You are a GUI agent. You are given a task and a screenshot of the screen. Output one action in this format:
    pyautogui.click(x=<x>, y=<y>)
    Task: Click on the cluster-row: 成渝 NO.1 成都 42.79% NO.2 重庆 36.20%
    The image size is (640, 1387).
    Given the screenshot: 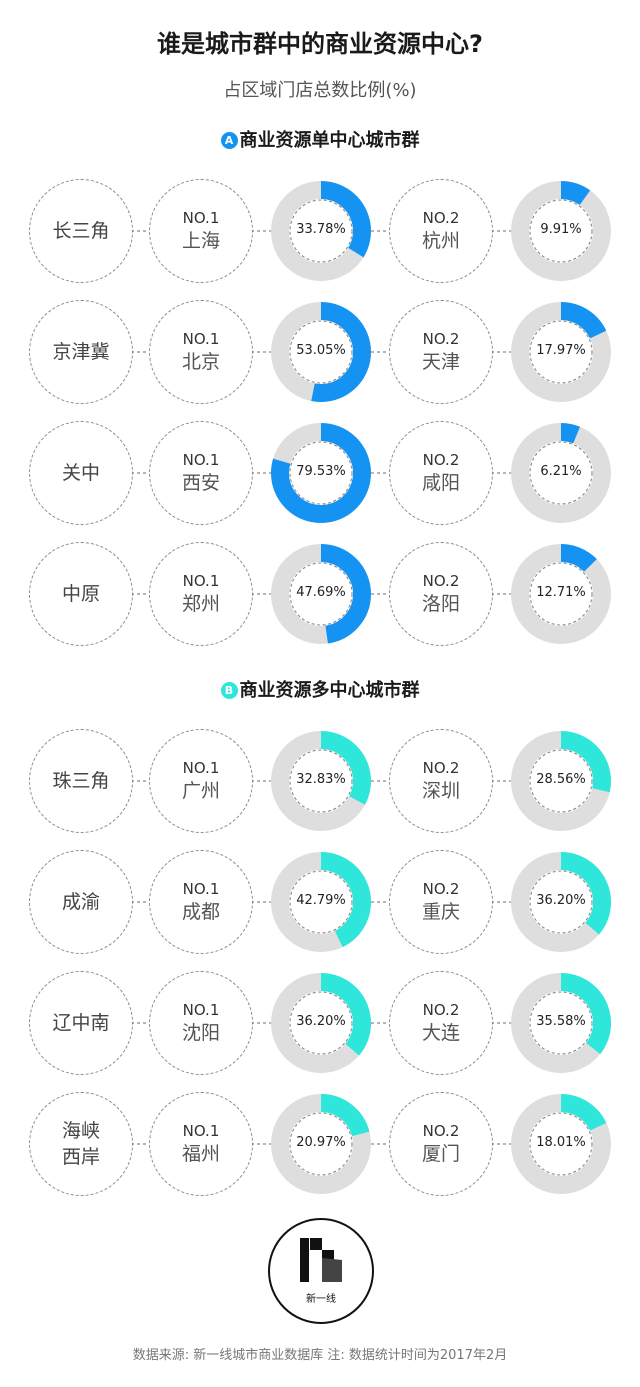 What is the action you would take?
    pyautogui.click(x=320, y=902)
    